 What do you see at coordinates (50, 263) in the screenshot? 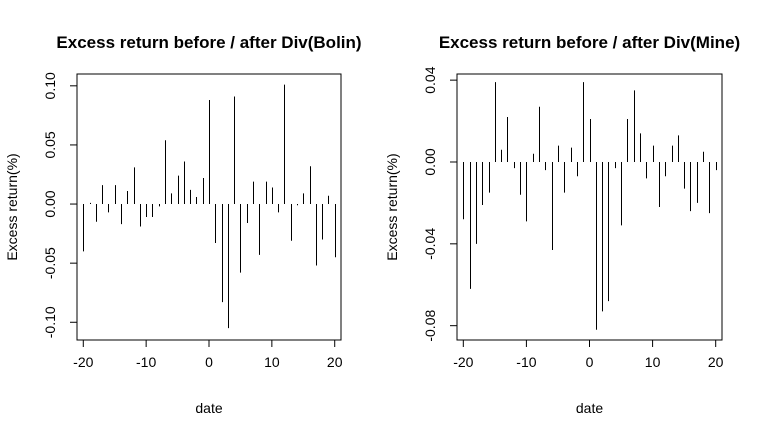
I see `y-tick-label: -0.05` at bounding box center [50, 263].